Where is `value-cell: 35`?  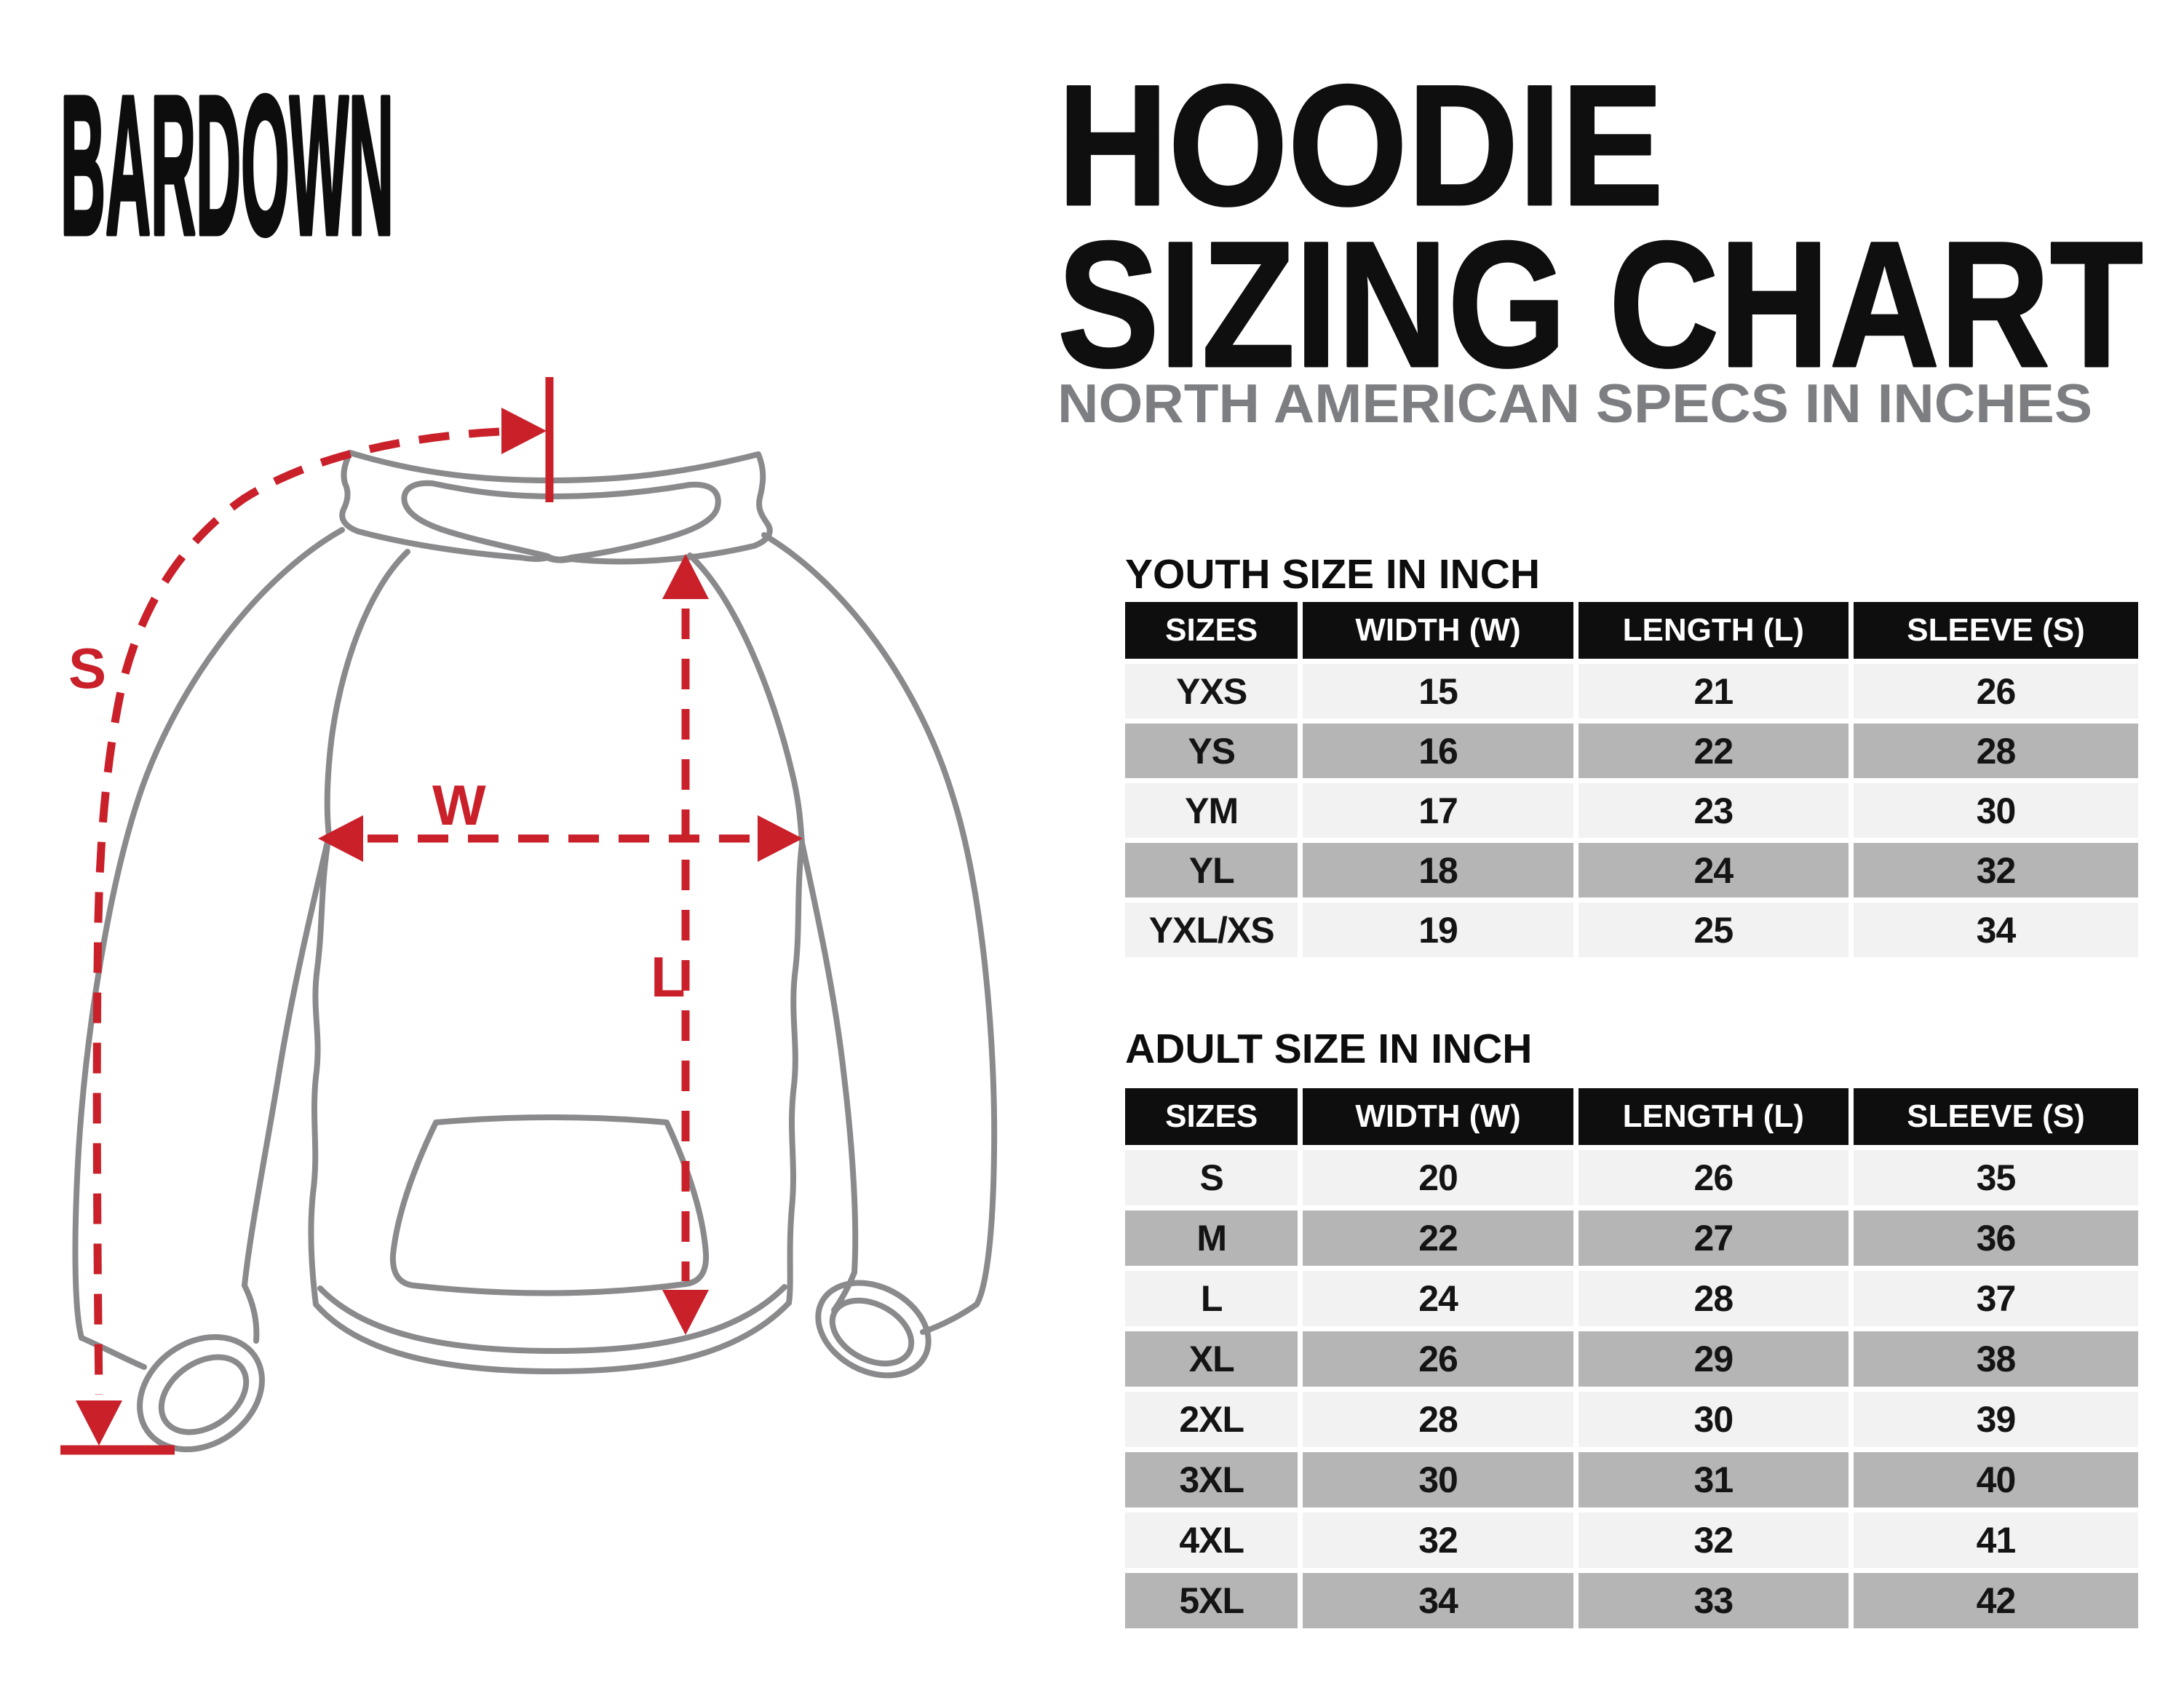 value-cell: 35 is located at coordinates (1996, 1177).